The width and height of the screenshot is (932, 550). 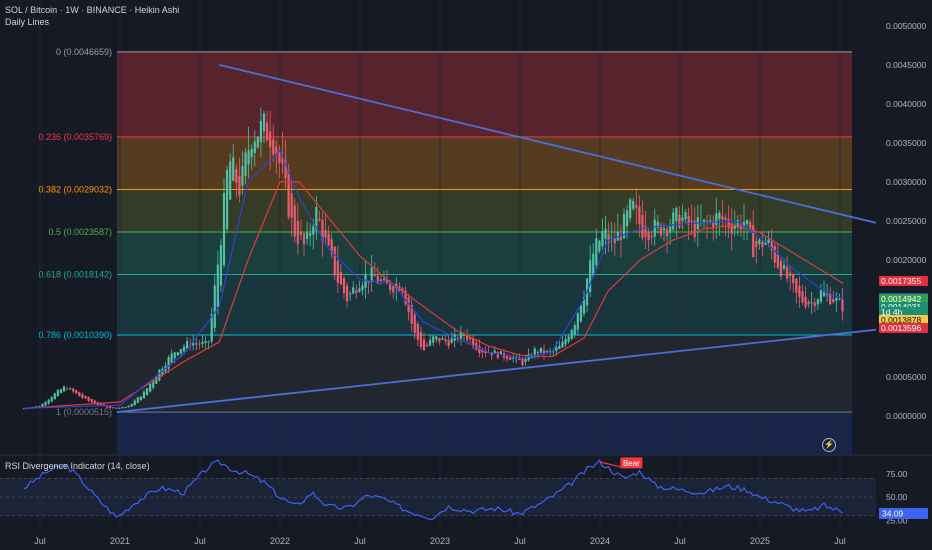 I want to click on rsi-legend: RSI Divergence Indicator (14, close), so click(x=77, y=466).